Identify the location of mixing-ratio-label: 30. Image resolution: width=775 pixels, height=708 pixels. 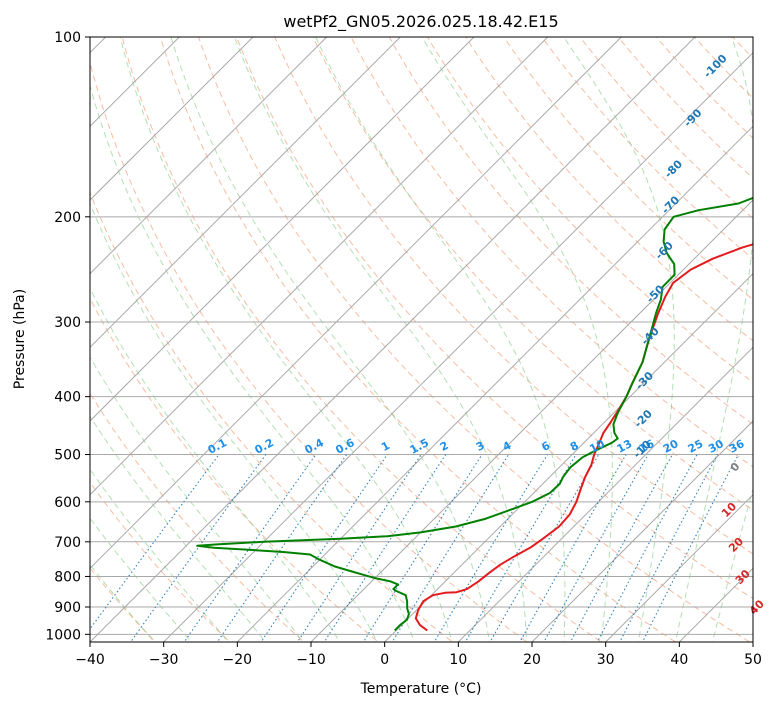
(716, 446).